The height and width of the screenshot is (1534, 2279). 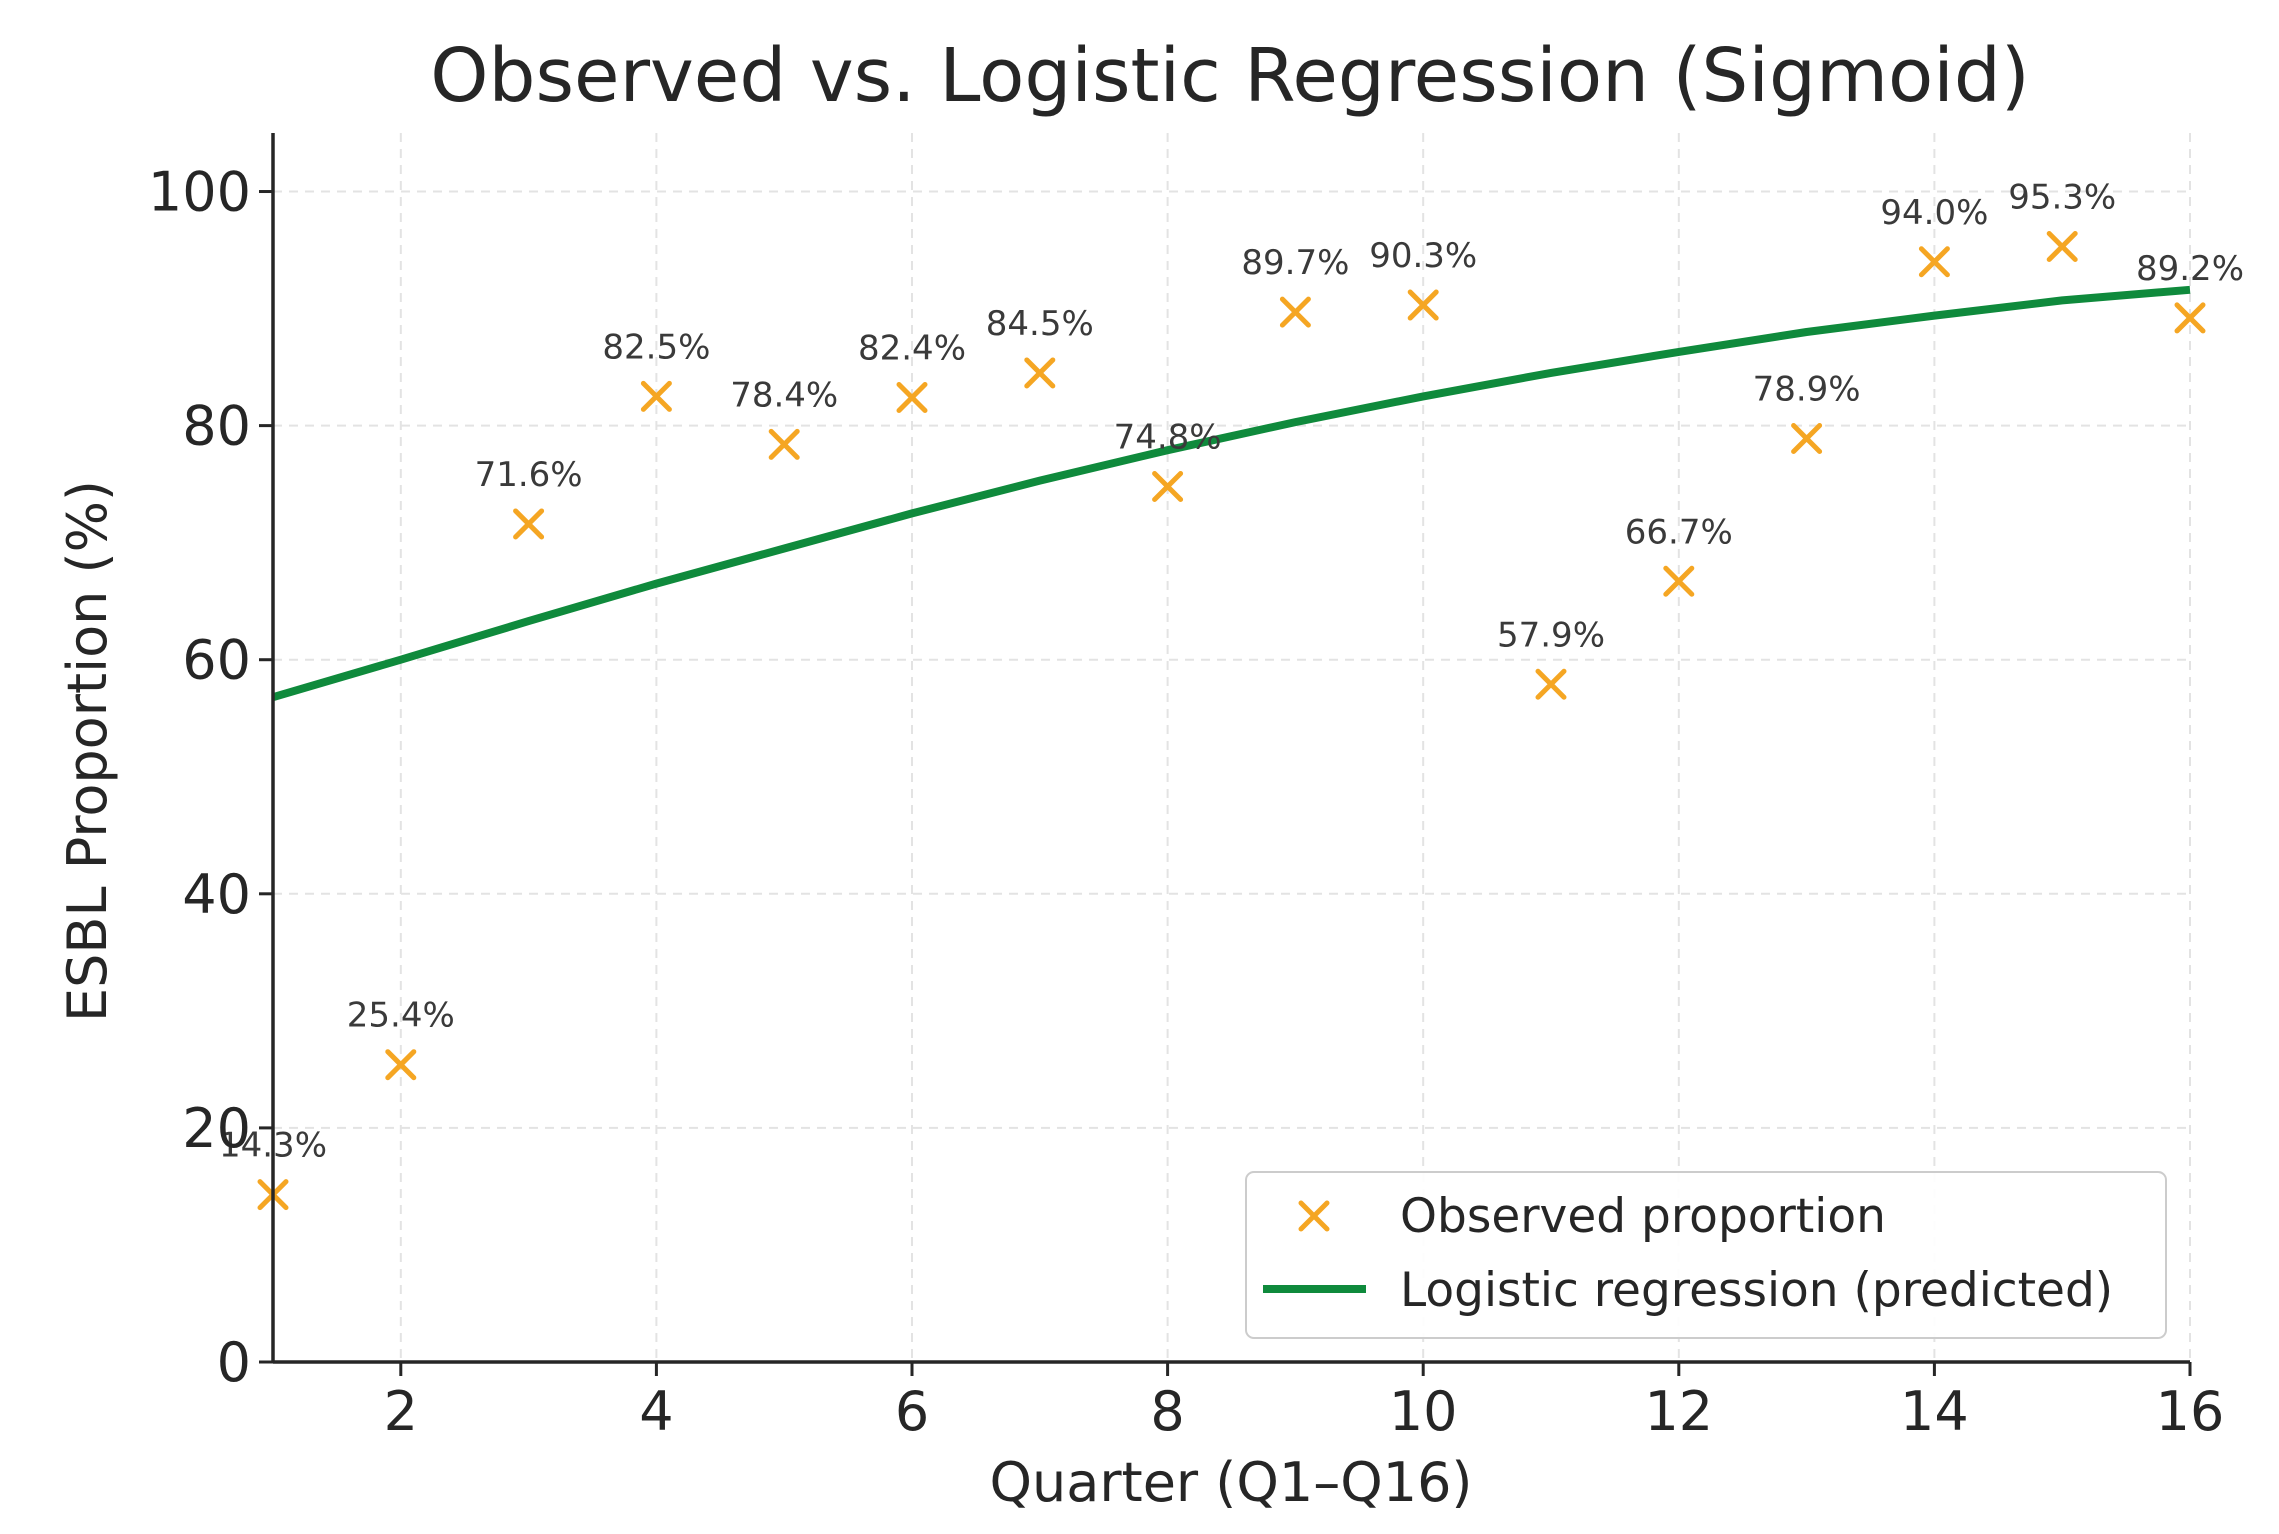 I want to click on data-label: 90.3%, so click(x=1423, y=256).